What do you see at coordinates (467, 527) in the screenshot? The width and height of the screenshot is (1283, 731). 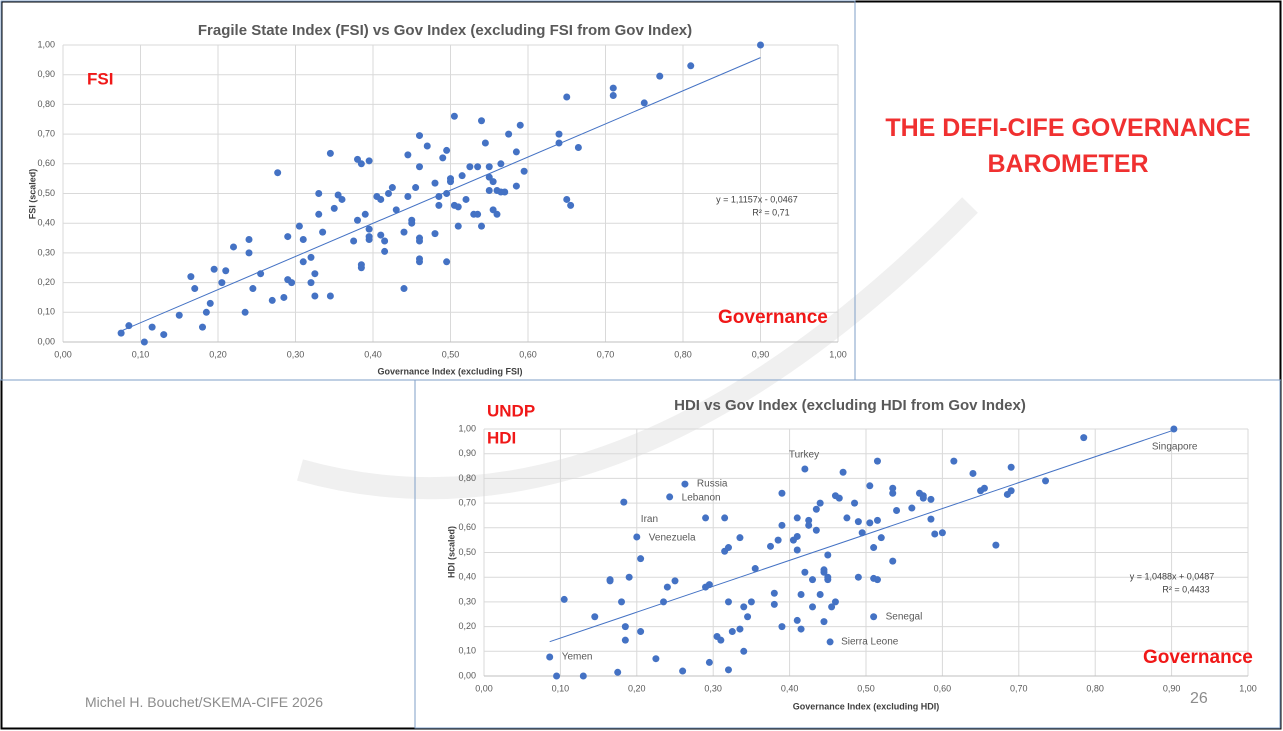 I see `y-tick-label: 0,60` at bounding box center [467, 527].